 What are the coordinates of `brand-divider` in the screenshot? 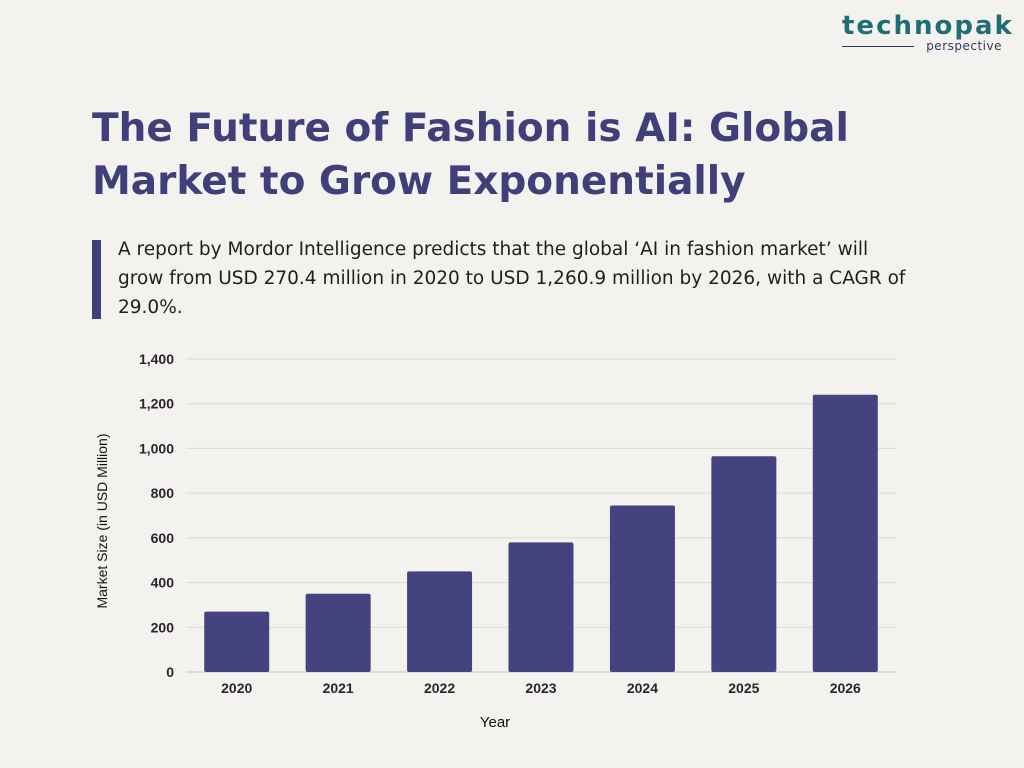 It's located at (878, 46).